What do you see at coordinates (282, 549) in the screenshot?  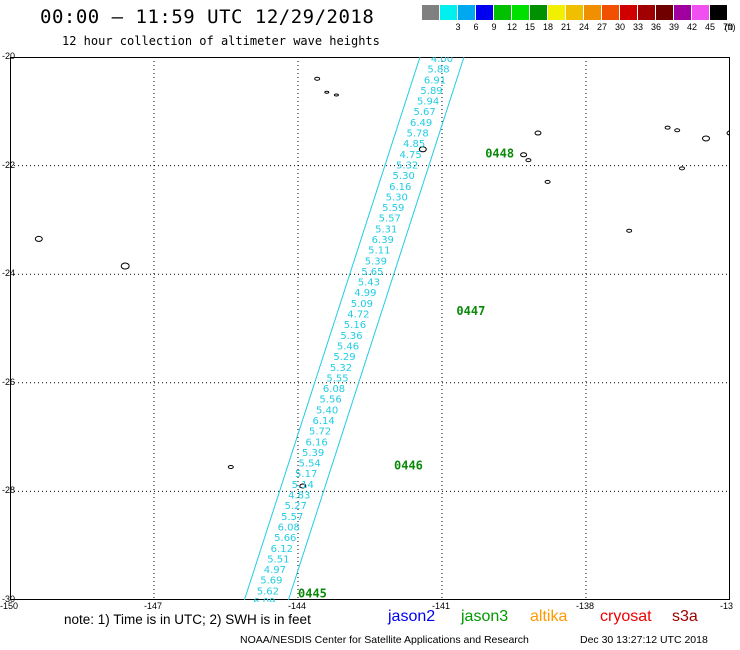 I see `wave-height-label: 6.12` at bounding box center [282, 549].